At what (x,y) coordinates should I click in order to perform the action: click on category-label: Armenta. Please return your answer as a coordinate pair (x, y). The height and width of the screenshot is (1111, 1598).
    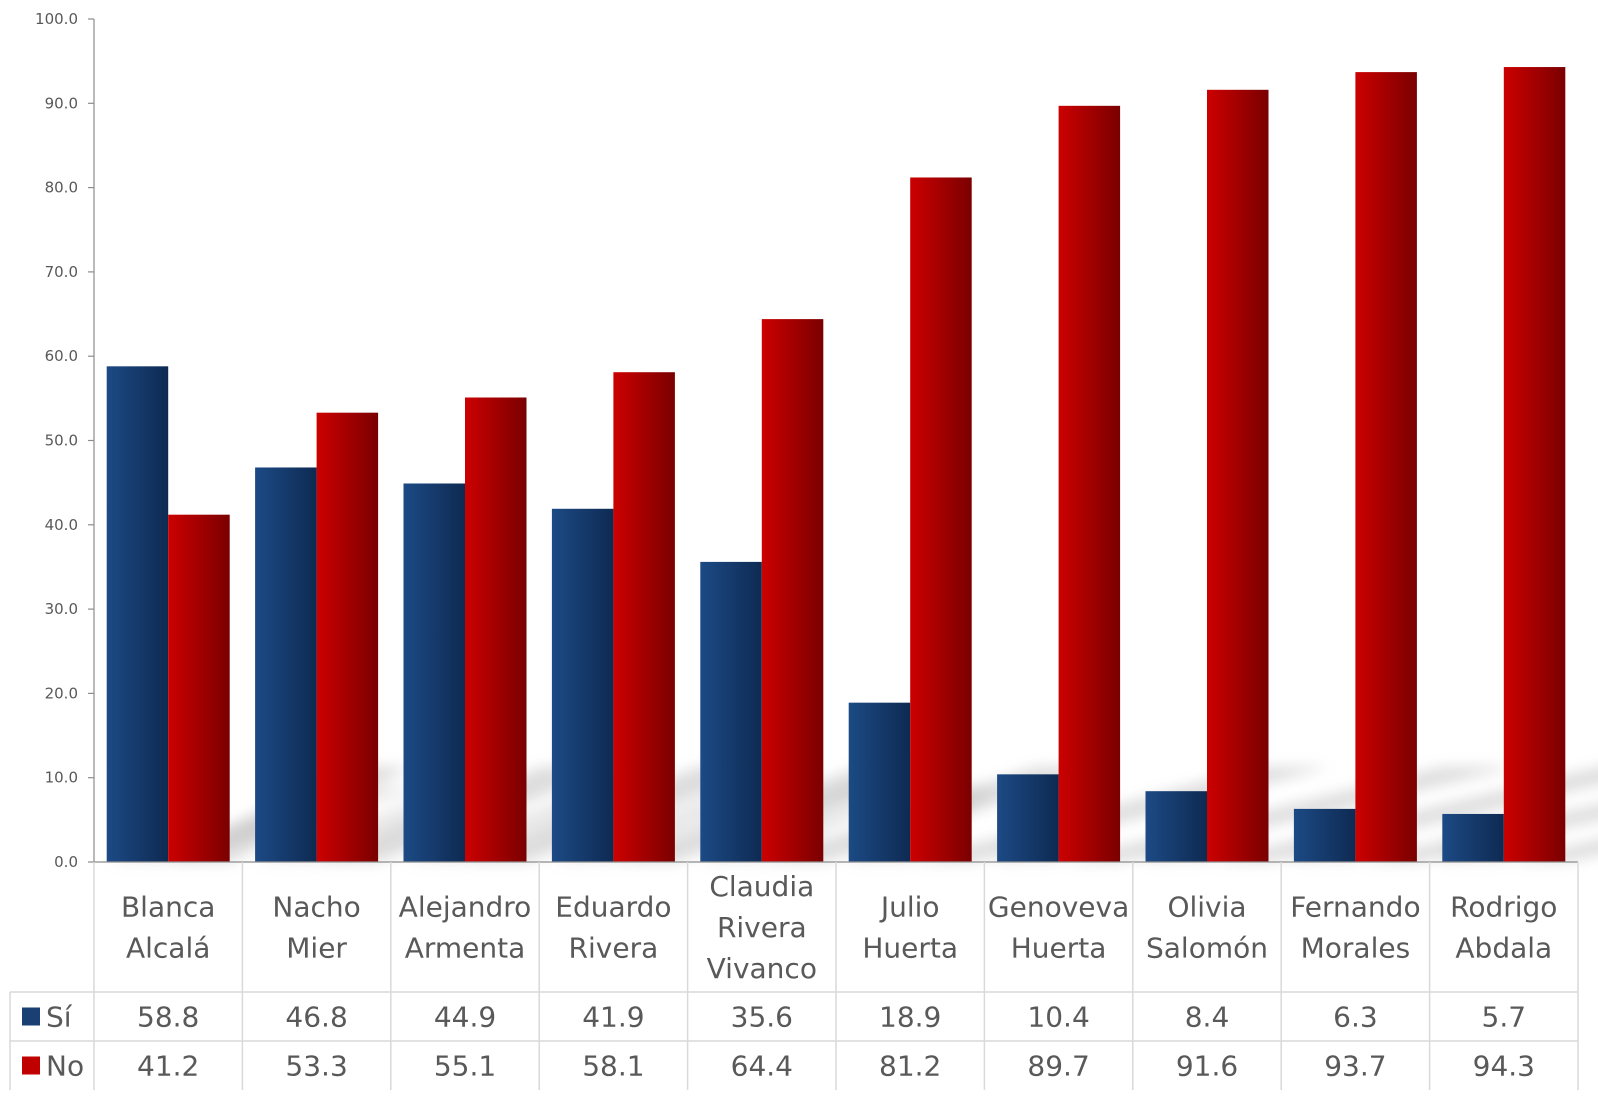
    Looking at the image, I should click on (465, 948).